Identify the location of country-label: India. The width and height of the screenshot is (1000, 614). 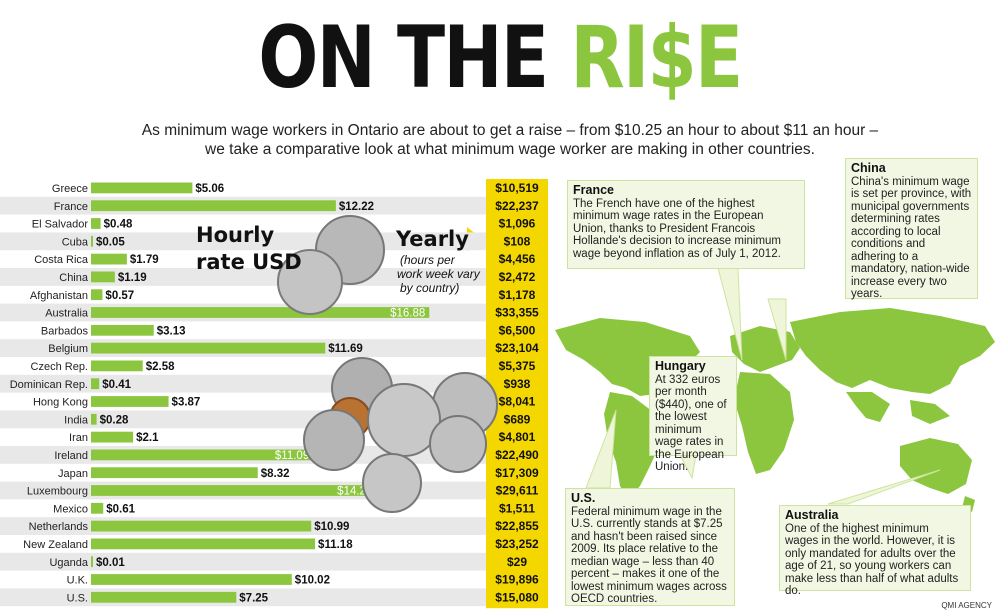
(76, 420).